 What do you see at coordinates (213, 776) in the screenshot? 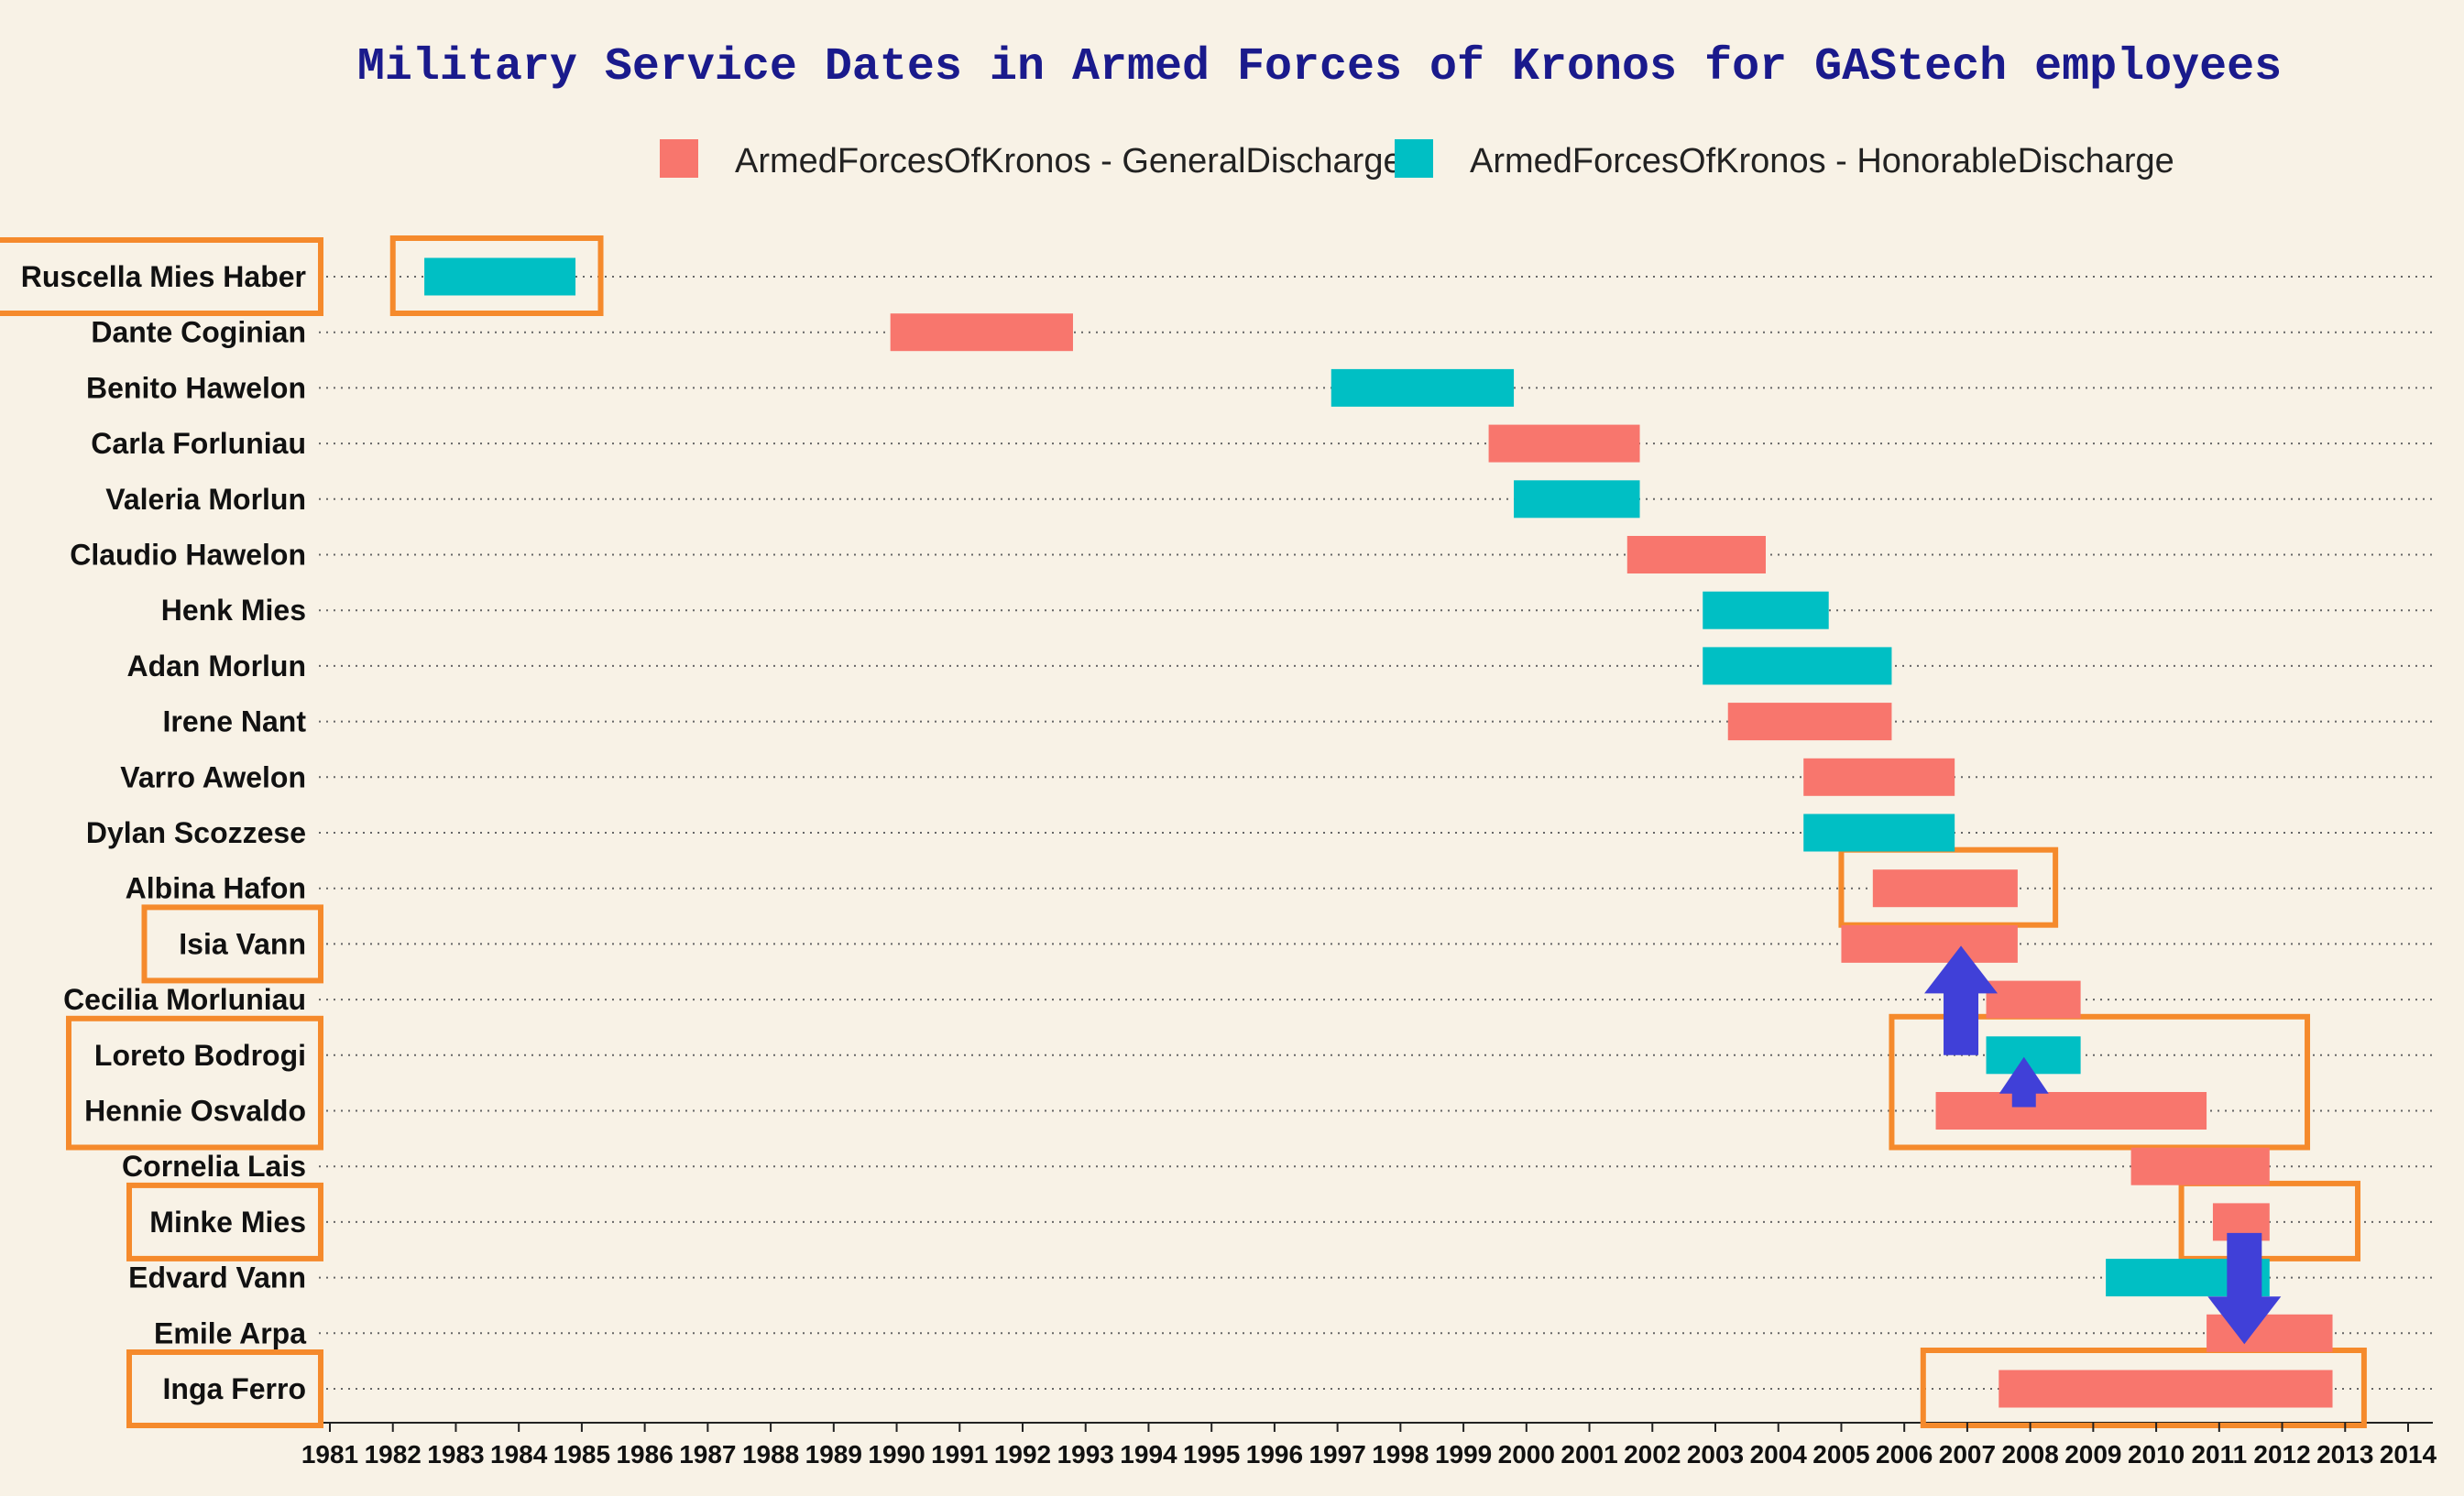
I see `row-label-varro-awelon: Varro Awelon` at bounding box center [213, 776].